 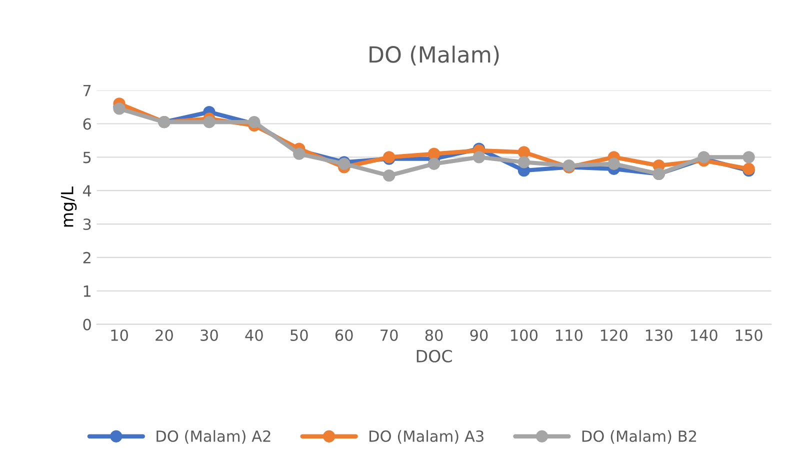 What do you see at coordinates (69, 206) in the screenshot?
I see `y-axis-title: mg/L` at bounding box center [69, 206].